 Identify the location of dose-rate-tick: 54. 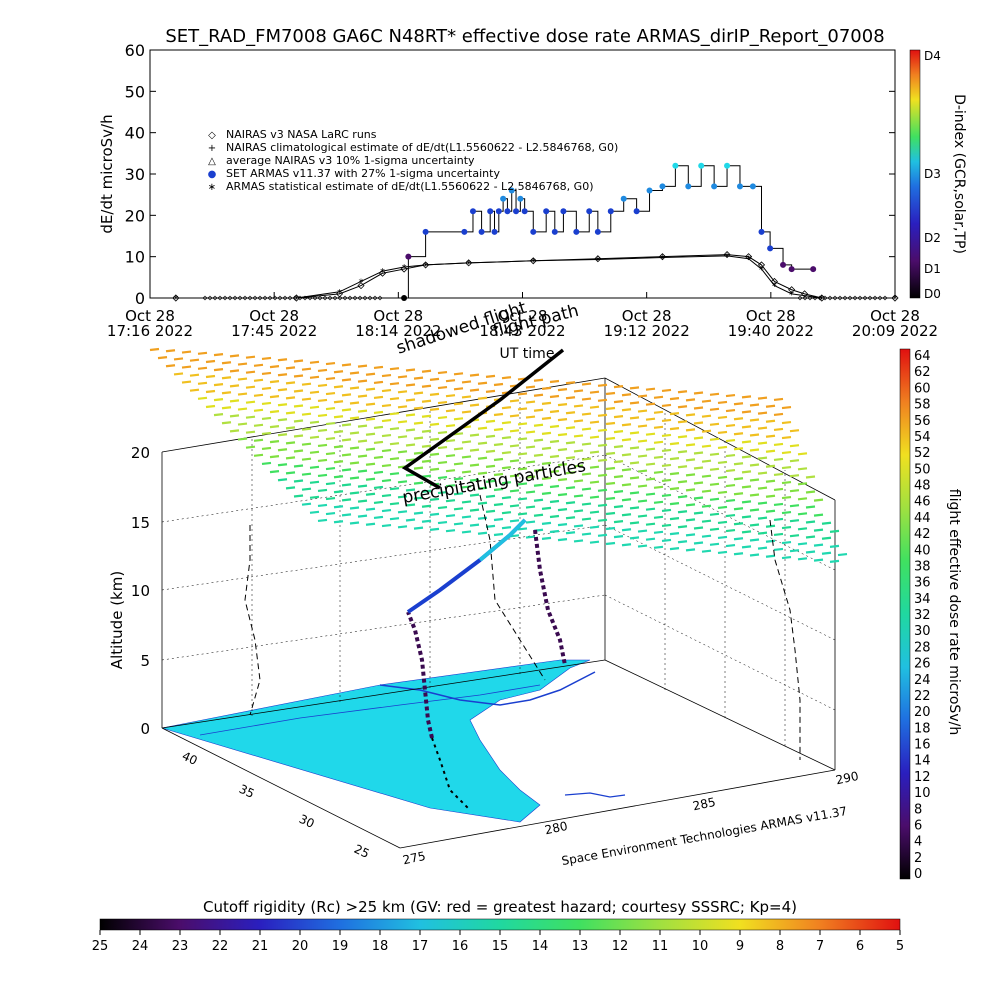
(922, 437).